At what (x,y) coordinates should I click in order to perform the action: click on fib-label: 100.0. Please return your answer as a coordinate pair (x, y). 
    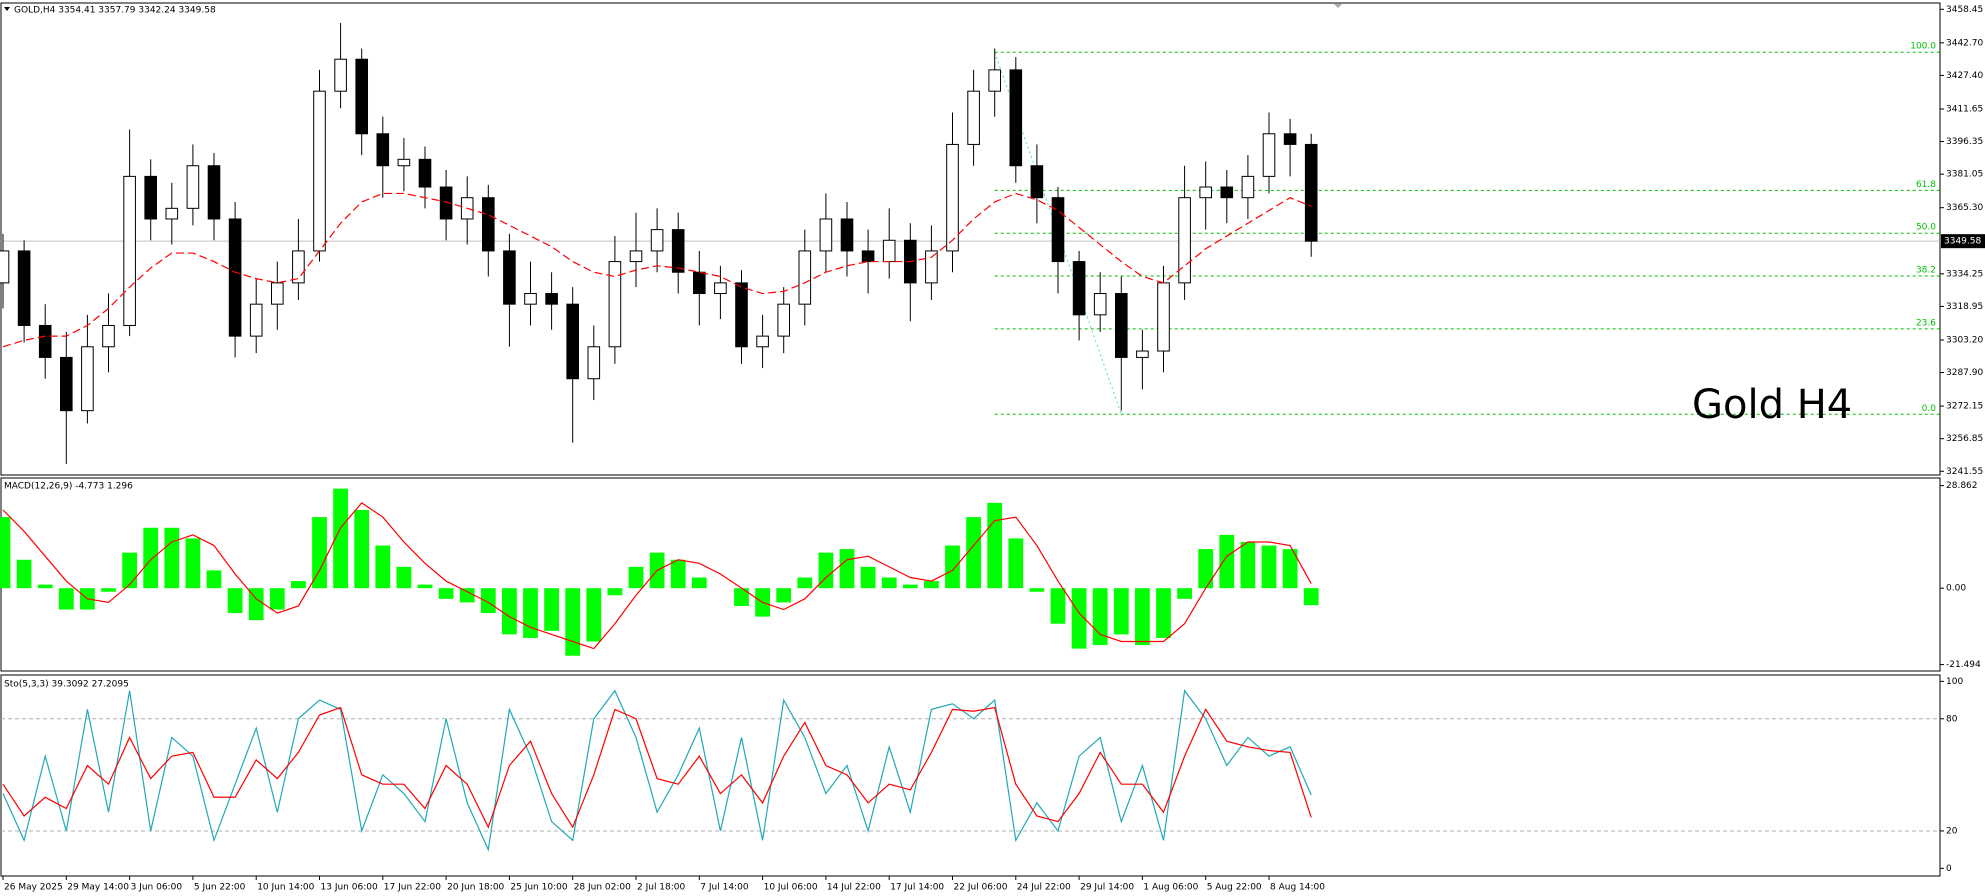
    Looking at the image, I should click on (1923, 47).